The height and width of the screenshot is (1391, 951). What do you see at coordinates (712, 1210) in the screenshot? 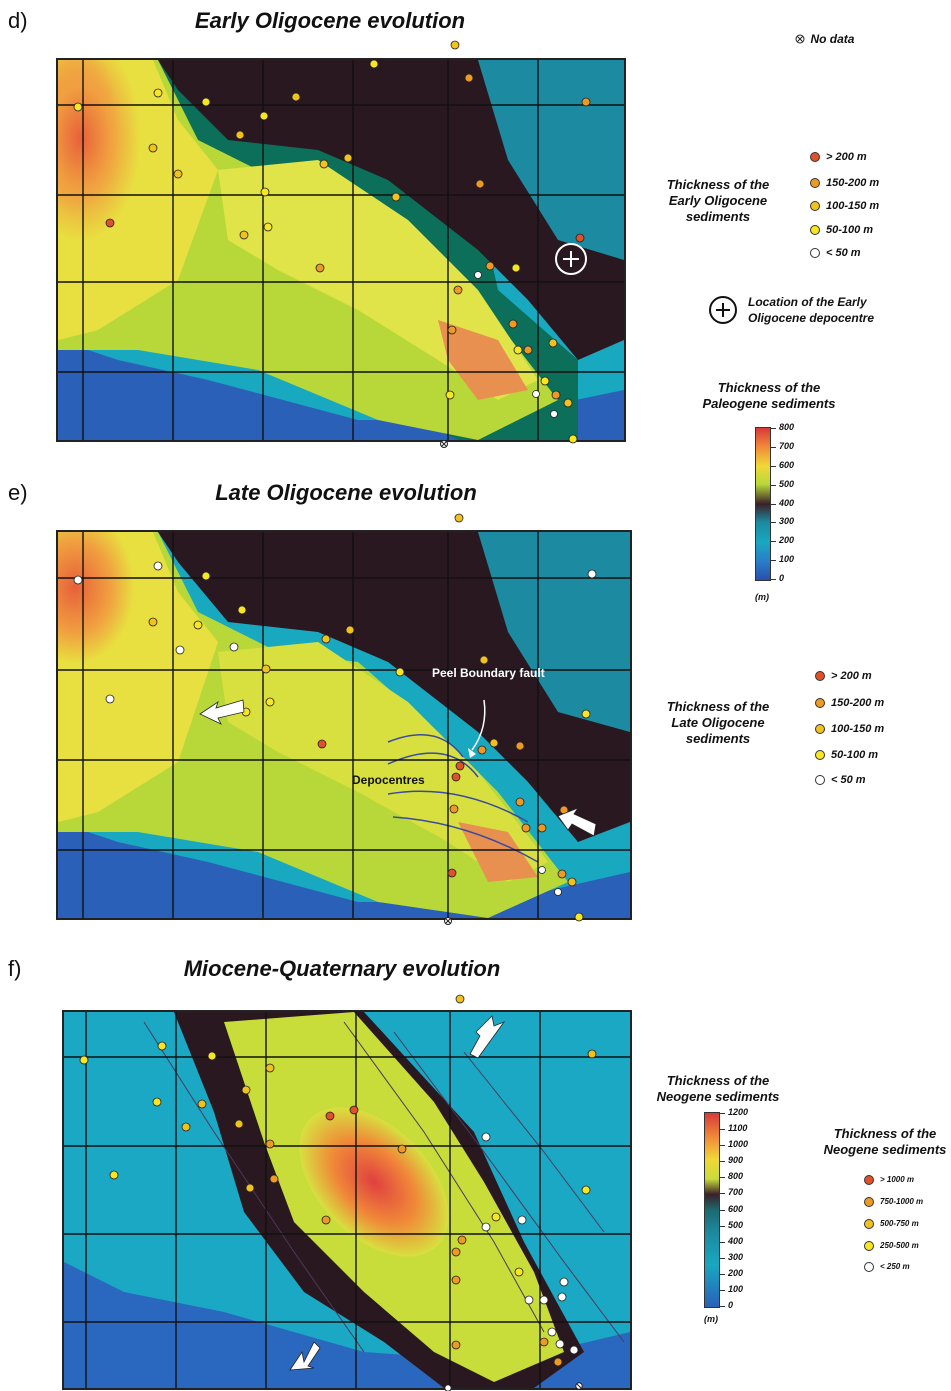
I see `neogene-colorbar` at bounding box center [712, 1210].